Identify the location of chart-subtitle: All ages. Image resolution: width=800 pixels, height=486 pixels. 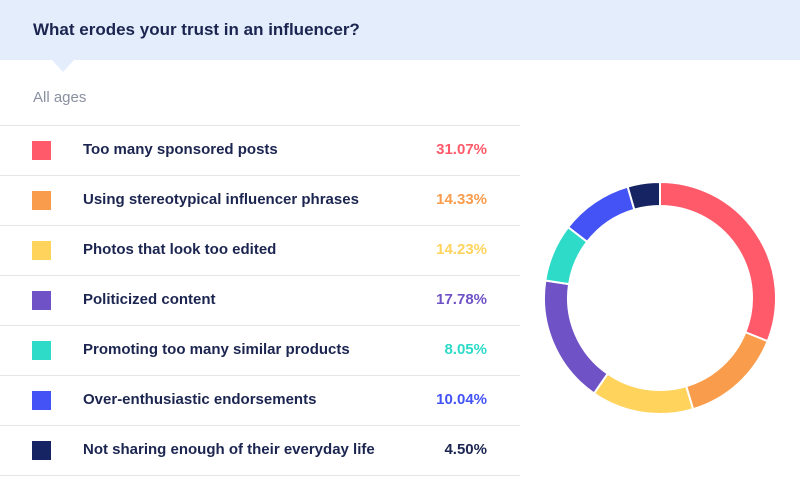
(60, 97).